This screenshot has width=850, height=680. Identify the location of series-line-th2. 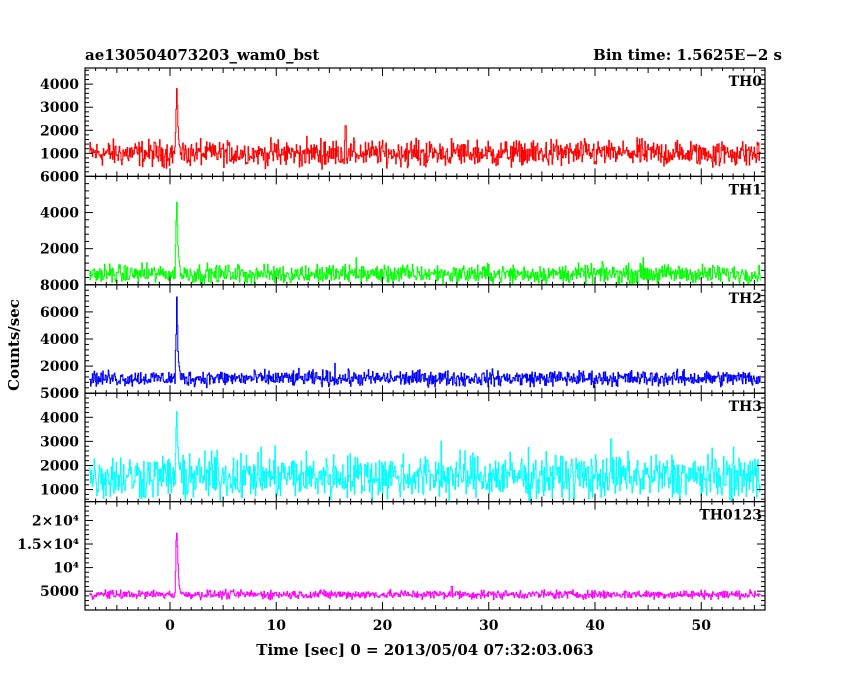
(425, 342).